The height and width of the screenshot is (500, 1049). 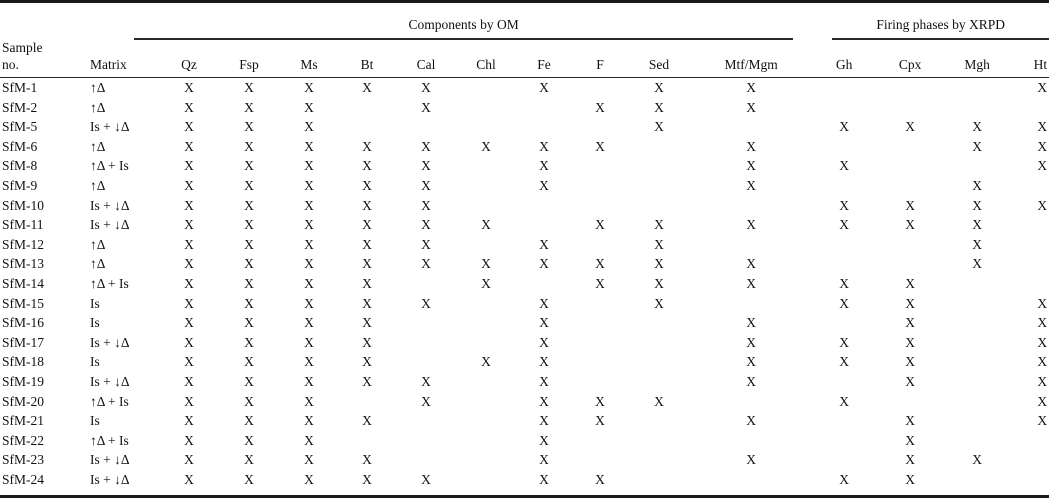 What do you see at coordinates (367, 59) in the screenshot?
I see `col-header-bt: Bt` at bounding box center [367, 59].